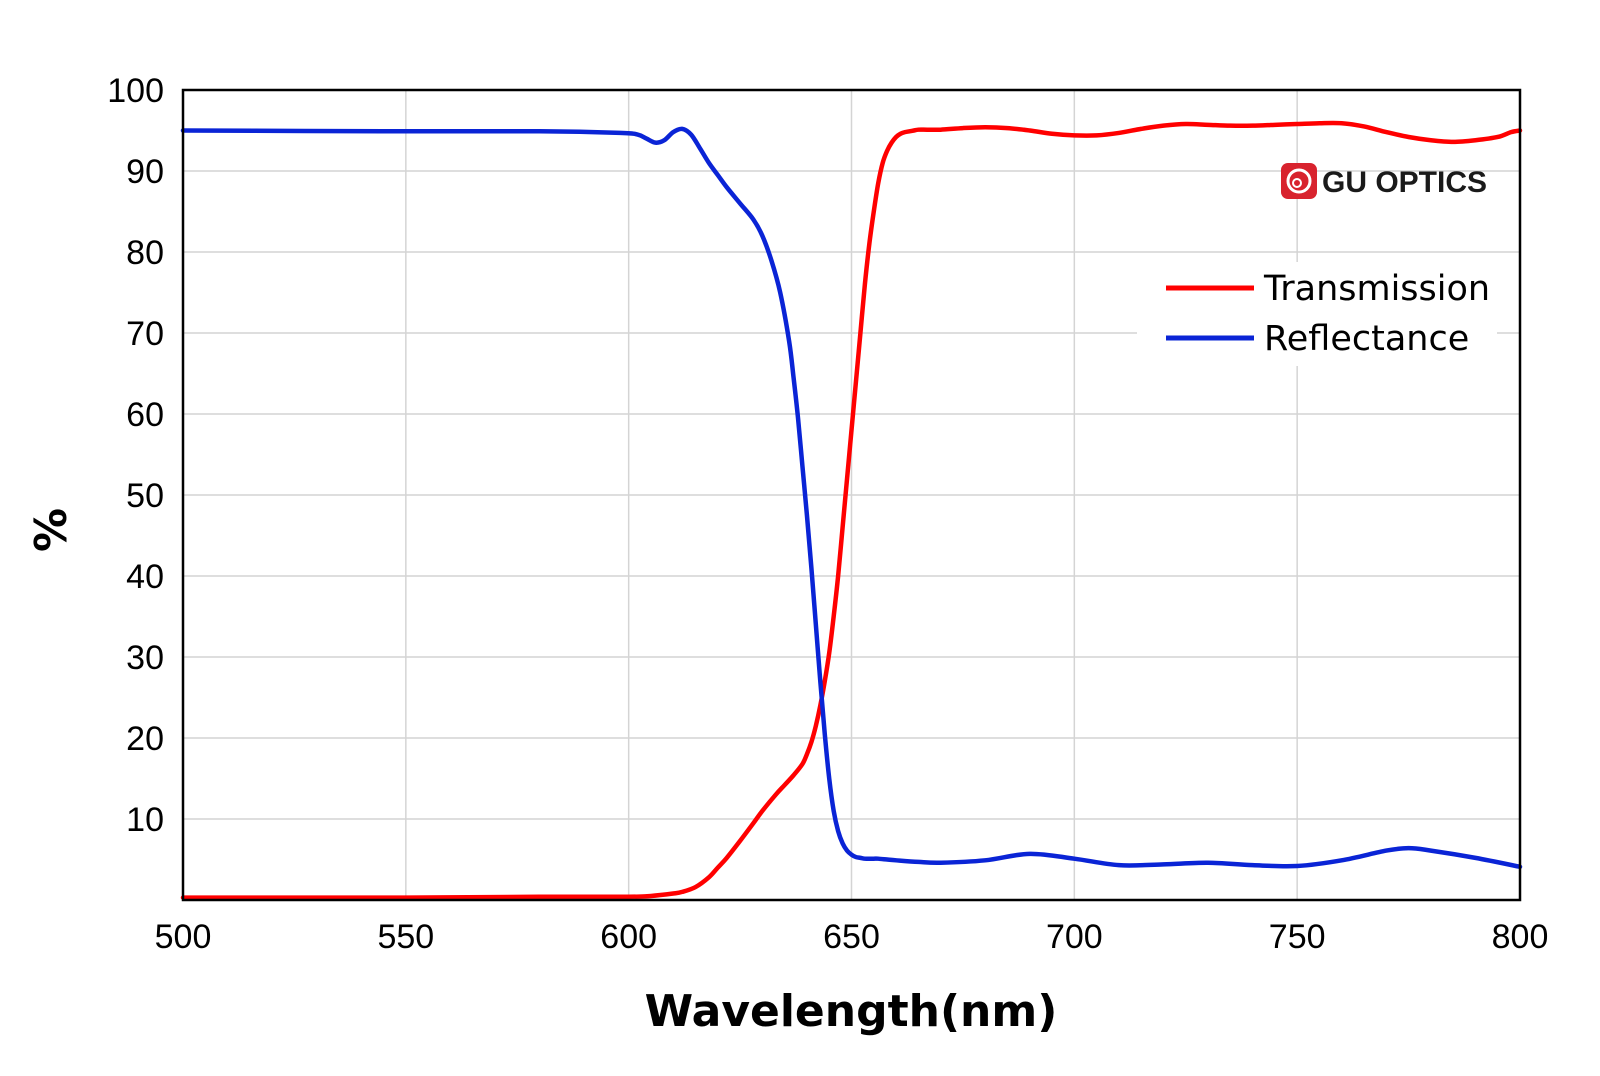 Image resolution: width=1600 pixels, height=1076 pixels. I want to click on y-tick-label: 100, so click(135, 91).